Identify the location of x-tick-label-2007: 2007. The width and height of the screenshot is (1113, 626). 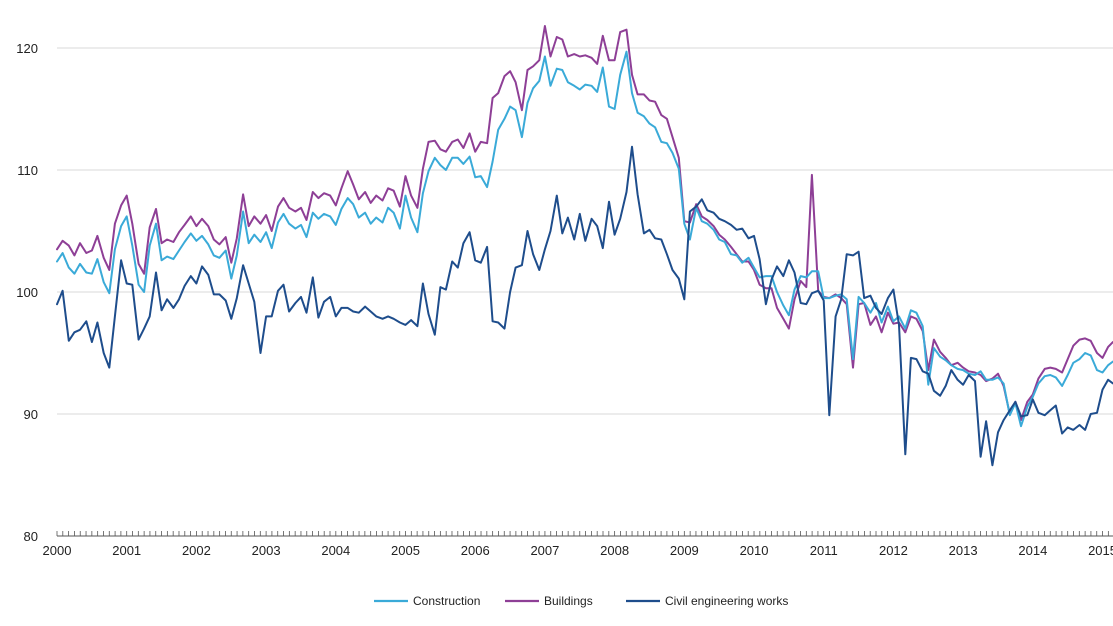
(544, 550).